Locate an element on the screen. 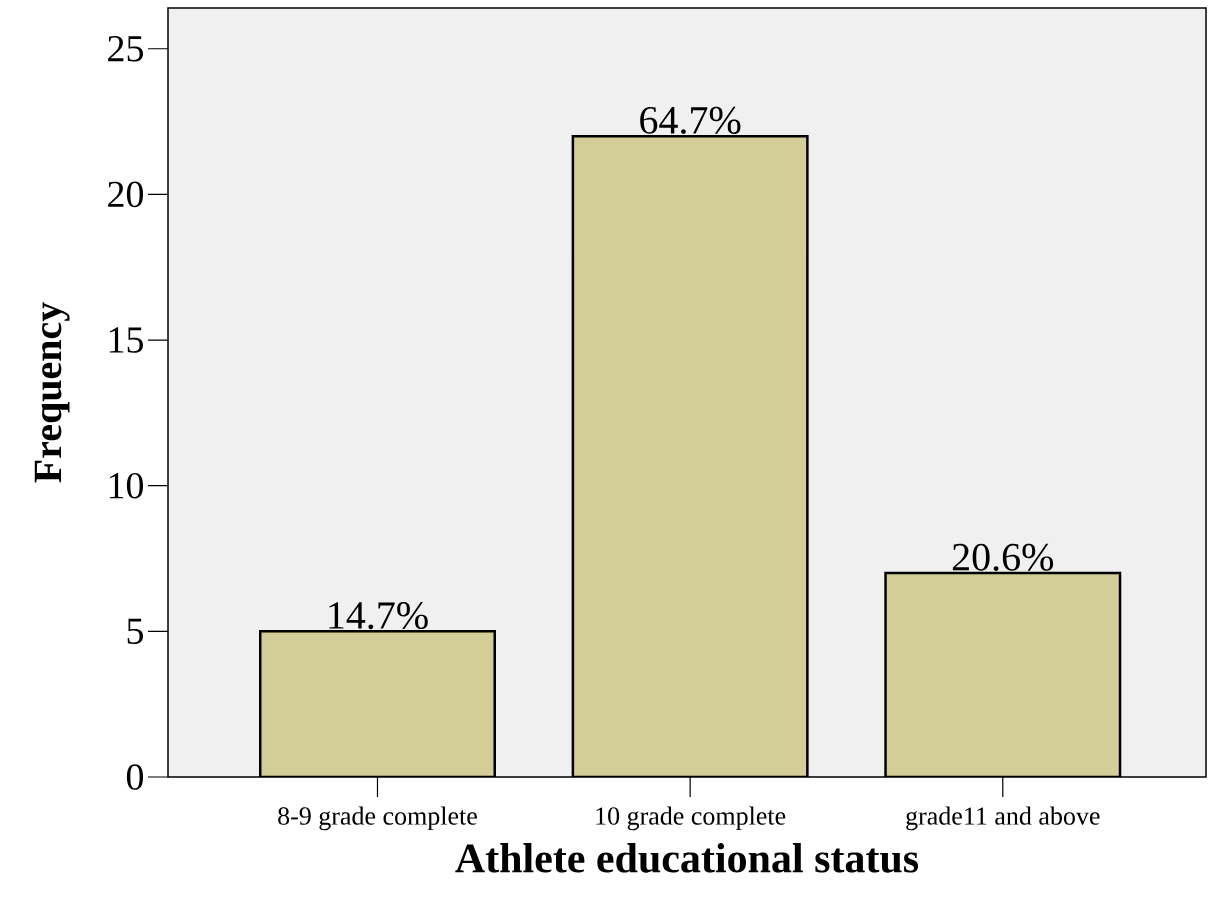 This screenshot has width=1213, height=915. y-tick-label: 10 is located at coordinates (126, 485).